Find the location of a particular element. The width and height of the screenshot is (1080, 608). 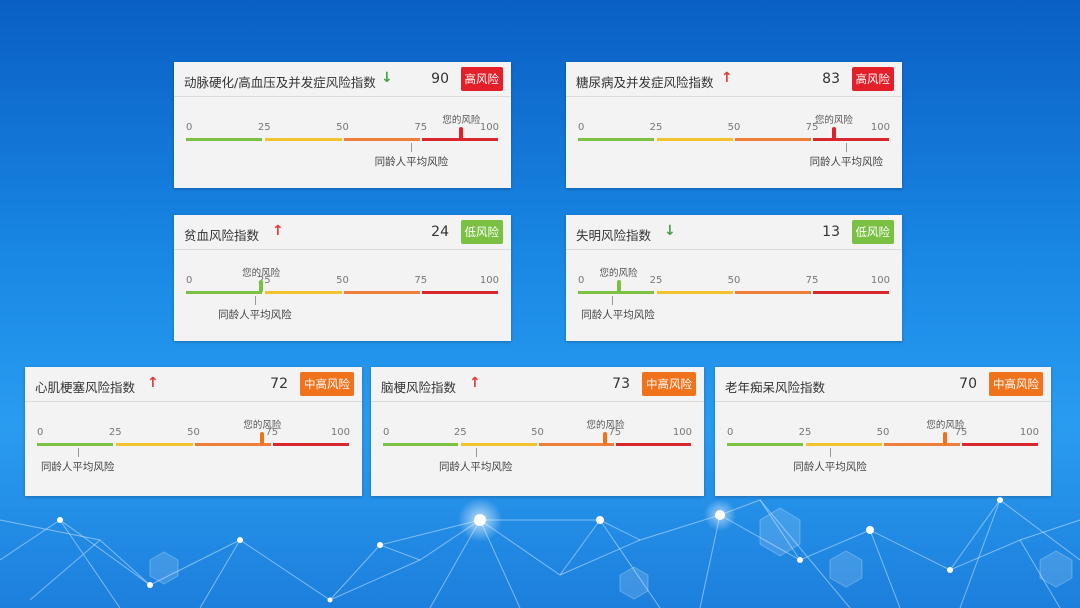

risk-card: 心肌梗塞风险指数 ↑ 中高风险 72 0 25 50 75 100 您的风险 同龄人平均风险 is located at coordinates (193, 431).